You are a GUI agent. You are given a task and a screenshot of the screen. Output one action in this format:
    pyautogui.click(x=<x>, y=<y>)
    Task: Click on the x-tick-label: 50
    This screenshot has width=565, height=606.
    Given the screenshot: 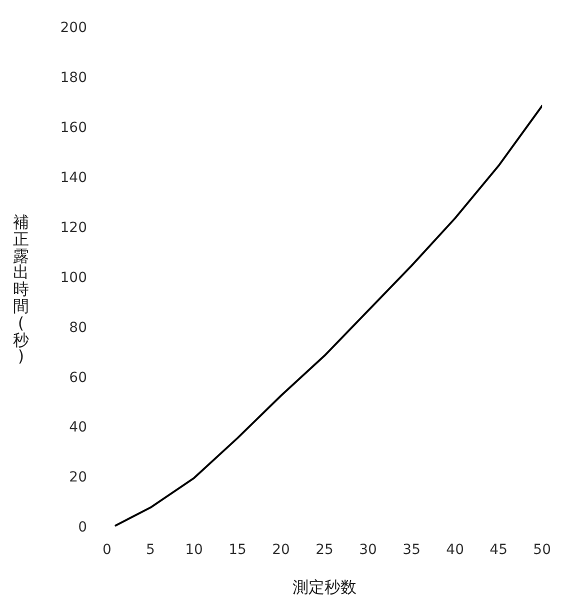 What is the action you would take?
    pyautogui.click(x=542, y=550)
    